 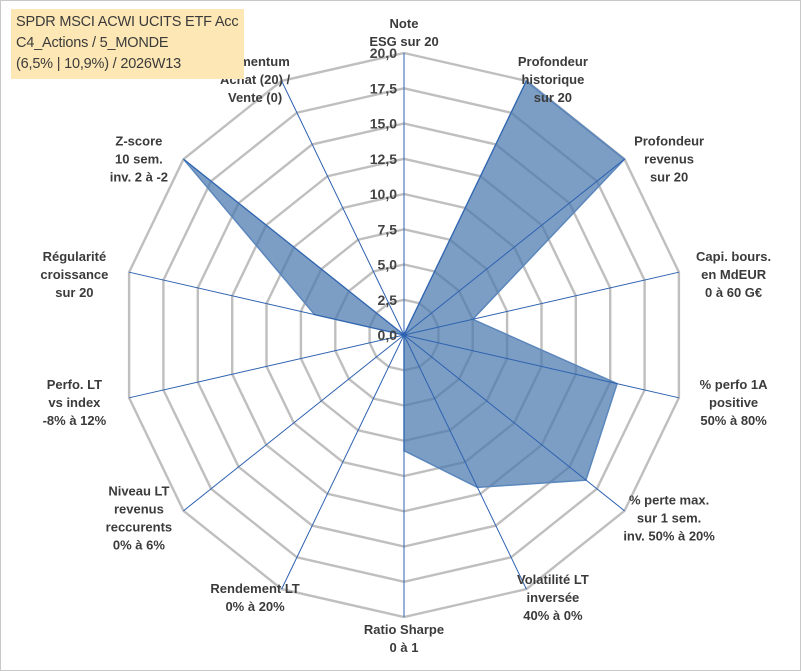 I want to click on axis-label-7-line-1: Volatilité LT, so click(x=553, y=579).